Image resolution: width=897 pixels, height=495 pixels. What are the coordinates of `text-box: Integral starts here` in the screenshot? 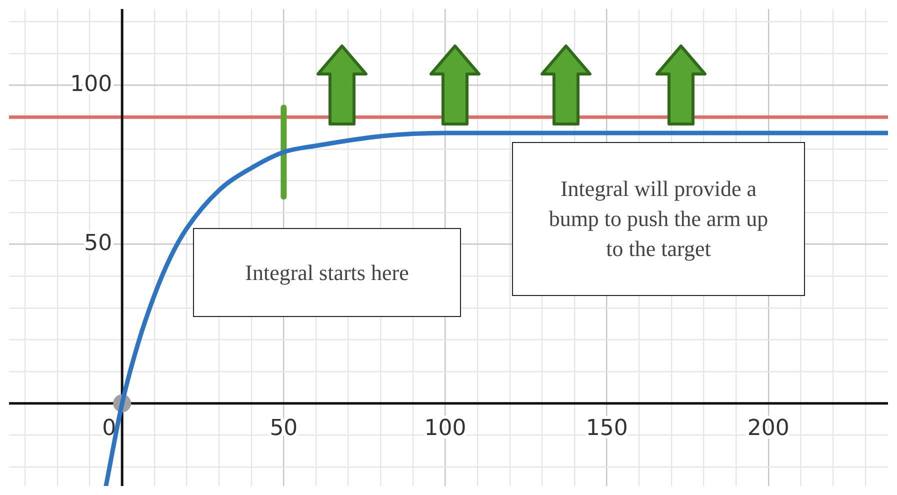 It's located at (327, 272).